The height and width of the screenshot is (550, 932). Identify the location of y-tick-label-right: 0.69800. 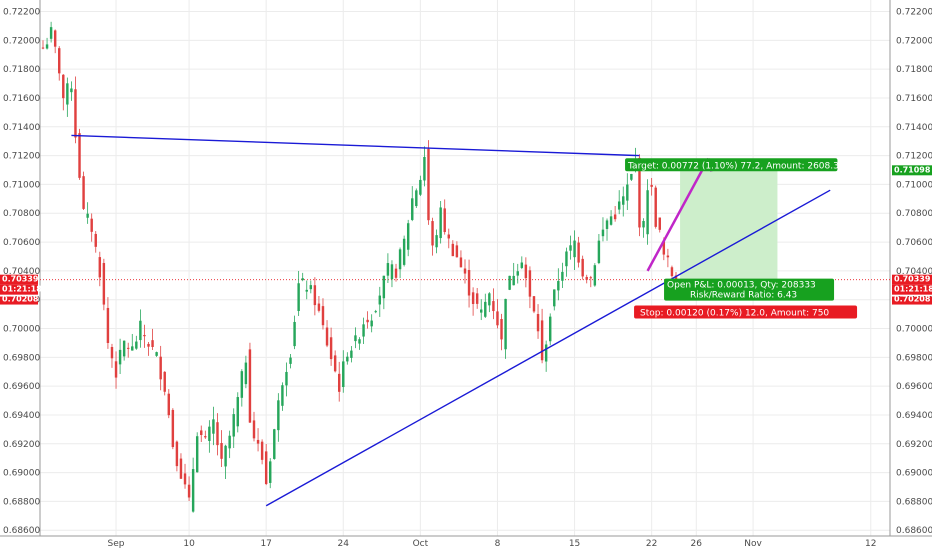
(914, 358).